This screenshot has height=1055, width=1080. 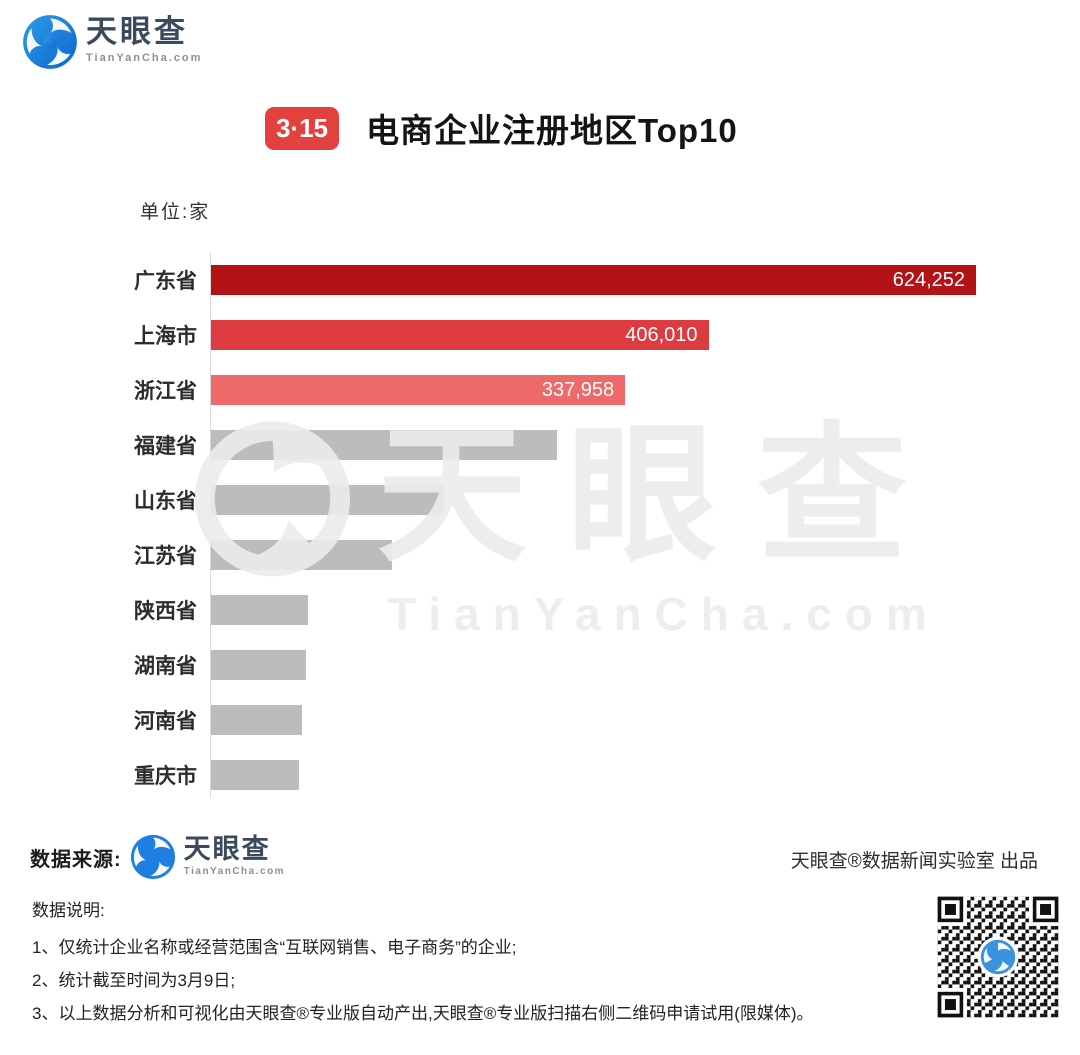 What do you see at coordinates (175, 212) in the screenshot?
I see `unit-label: 单位:家` at bounding box center [175, 212].